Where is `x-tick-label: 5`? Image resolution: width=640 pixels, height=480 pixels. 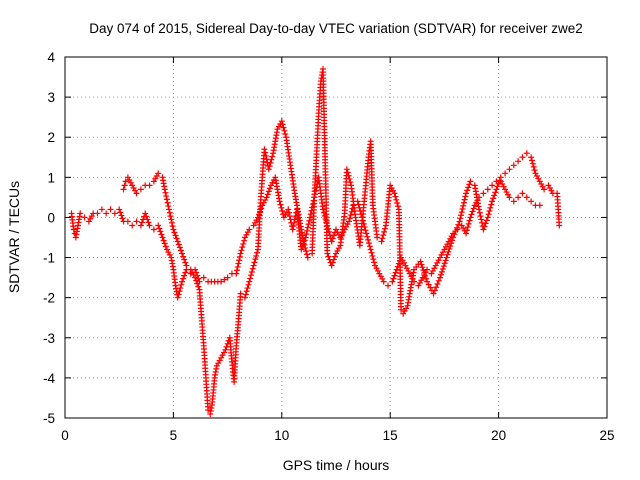
x-tick-label: 5 is located at coordinates (174, 435).